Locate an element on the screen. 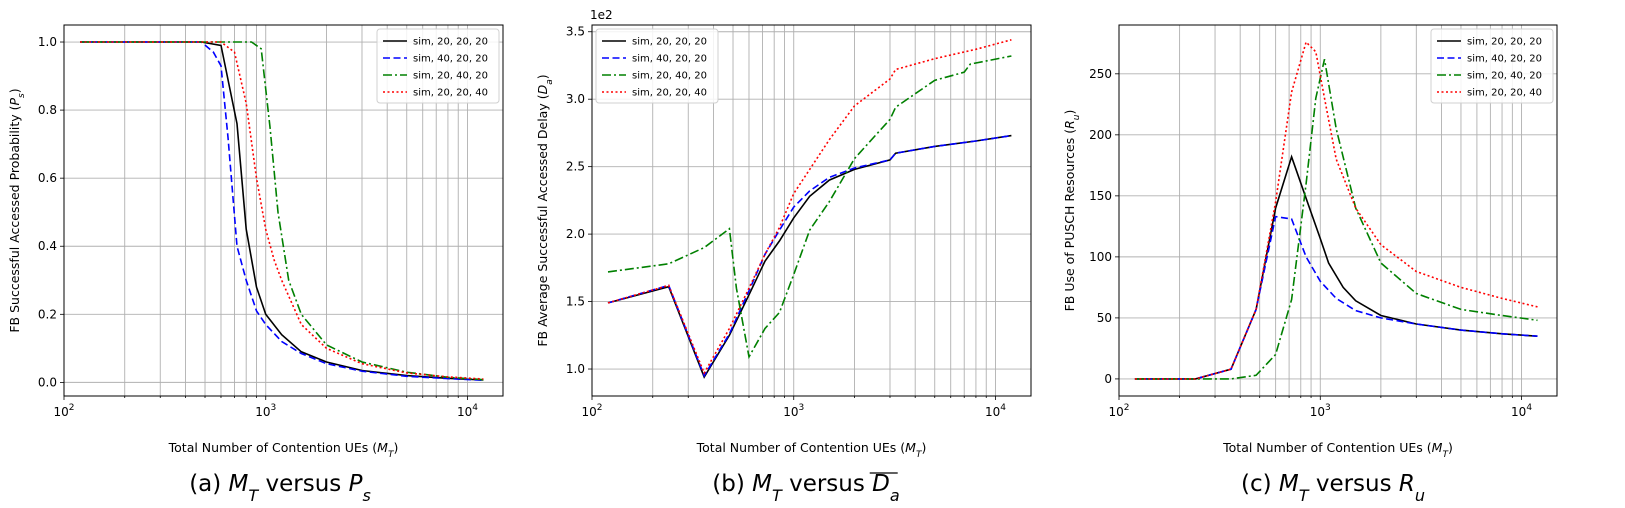  y-tick-label: 2.5 is located at coordinates (575, 167).